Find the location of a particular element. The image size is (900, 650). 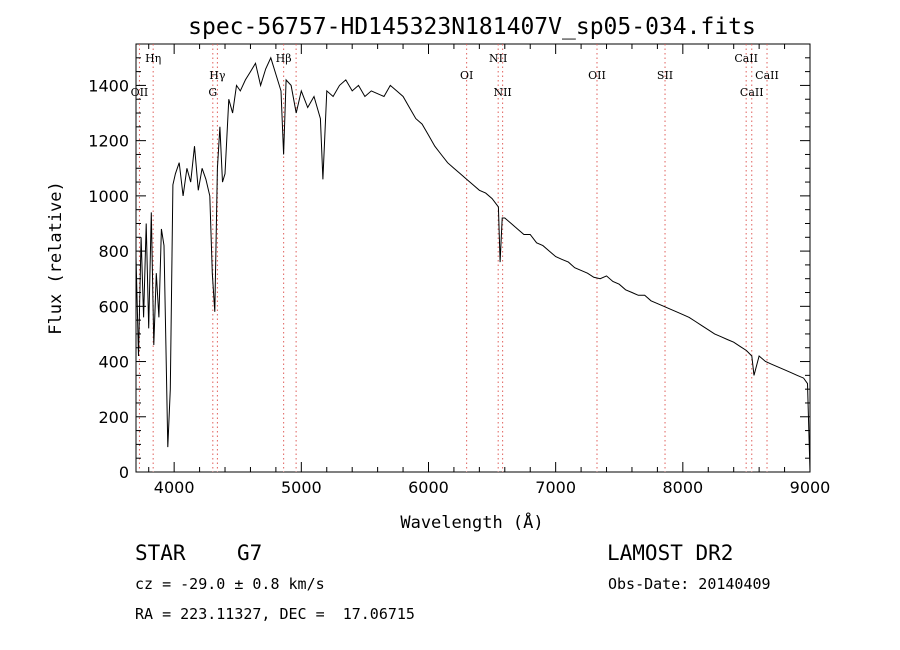

redshift-text: cz = -29.0 ± 0.8 km/s is located at coordinates (230, 584).